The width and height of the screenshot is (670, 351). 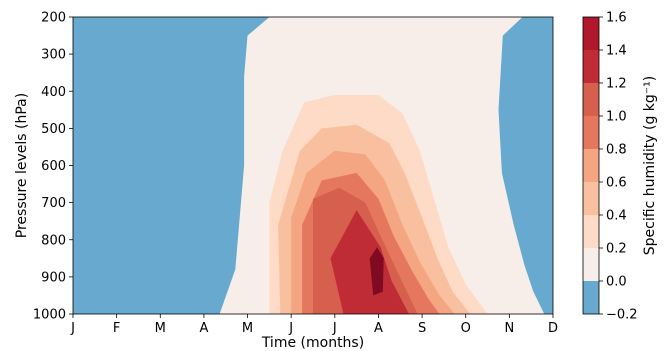 What do you see at coordinates (553, 328) in the screenshot?
I see `x-tick-label: D` at bounding box center [553, 328].